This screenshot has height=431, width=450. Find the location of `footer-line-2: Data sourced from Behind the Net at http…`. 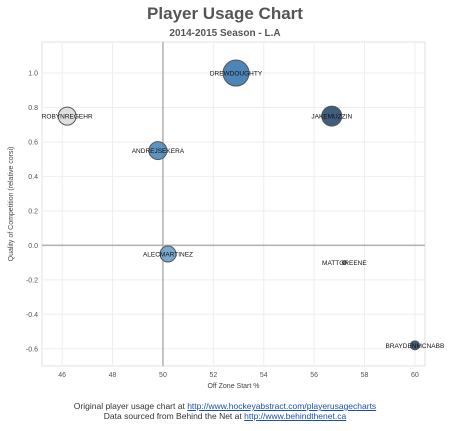

footer-line-2: Data sourced from Behind the Net at http… is located at coordinates (225, 416).